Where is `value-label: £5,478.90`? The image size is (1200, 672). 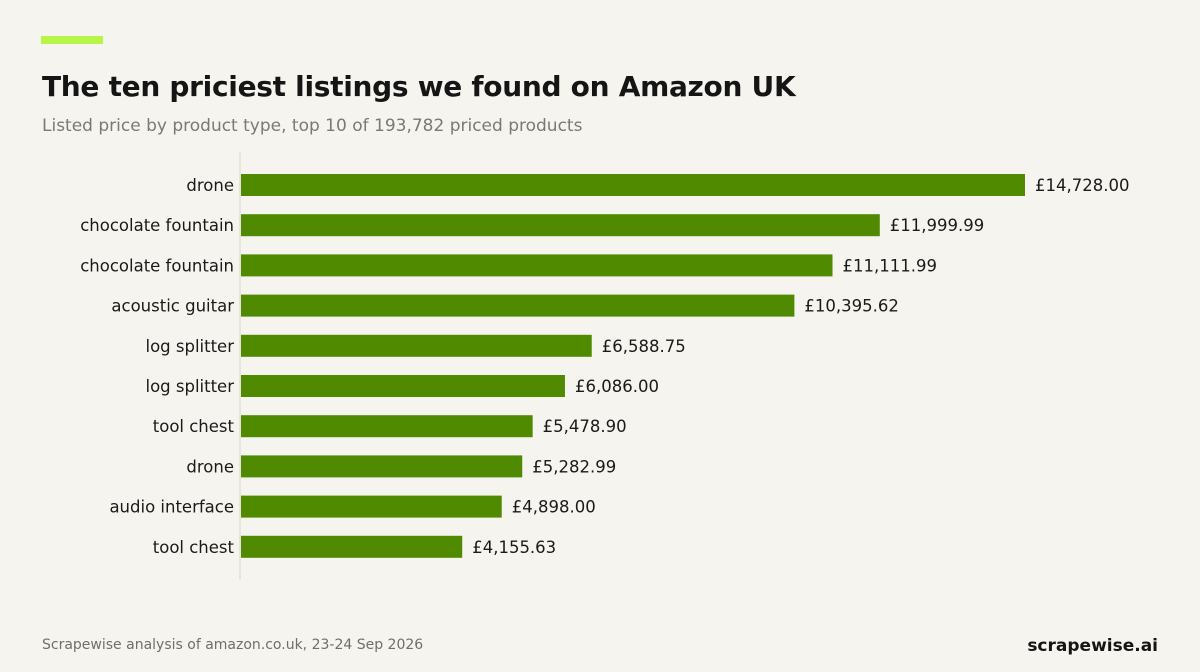
value-label: £5,478.90 is located at coordinates (585, 426).